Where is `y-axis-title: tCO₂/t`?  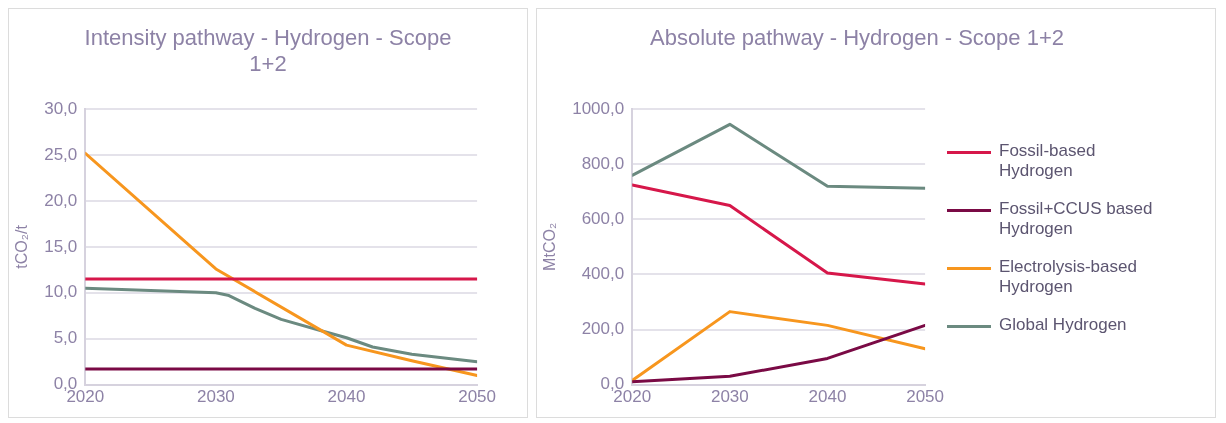 y-axis-title: tCO₂/t is located at coordinates (22, 246).